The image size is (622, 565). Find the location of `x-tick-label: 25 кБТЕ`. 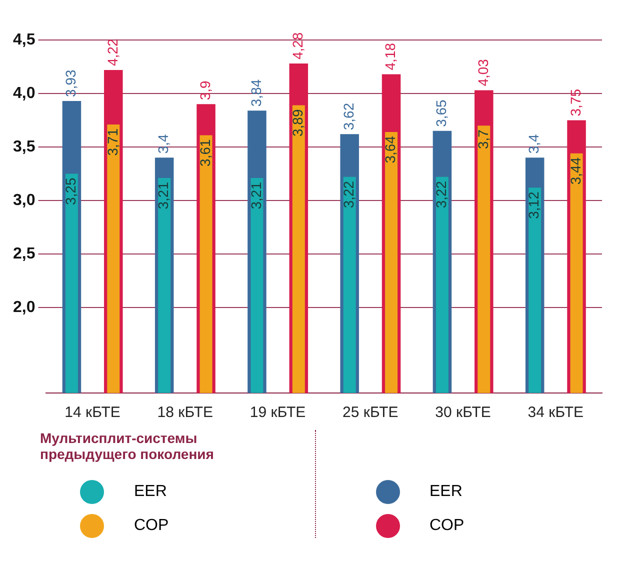

x-tick-label: 25 кБТЕ is located at coordinates (370, 413).